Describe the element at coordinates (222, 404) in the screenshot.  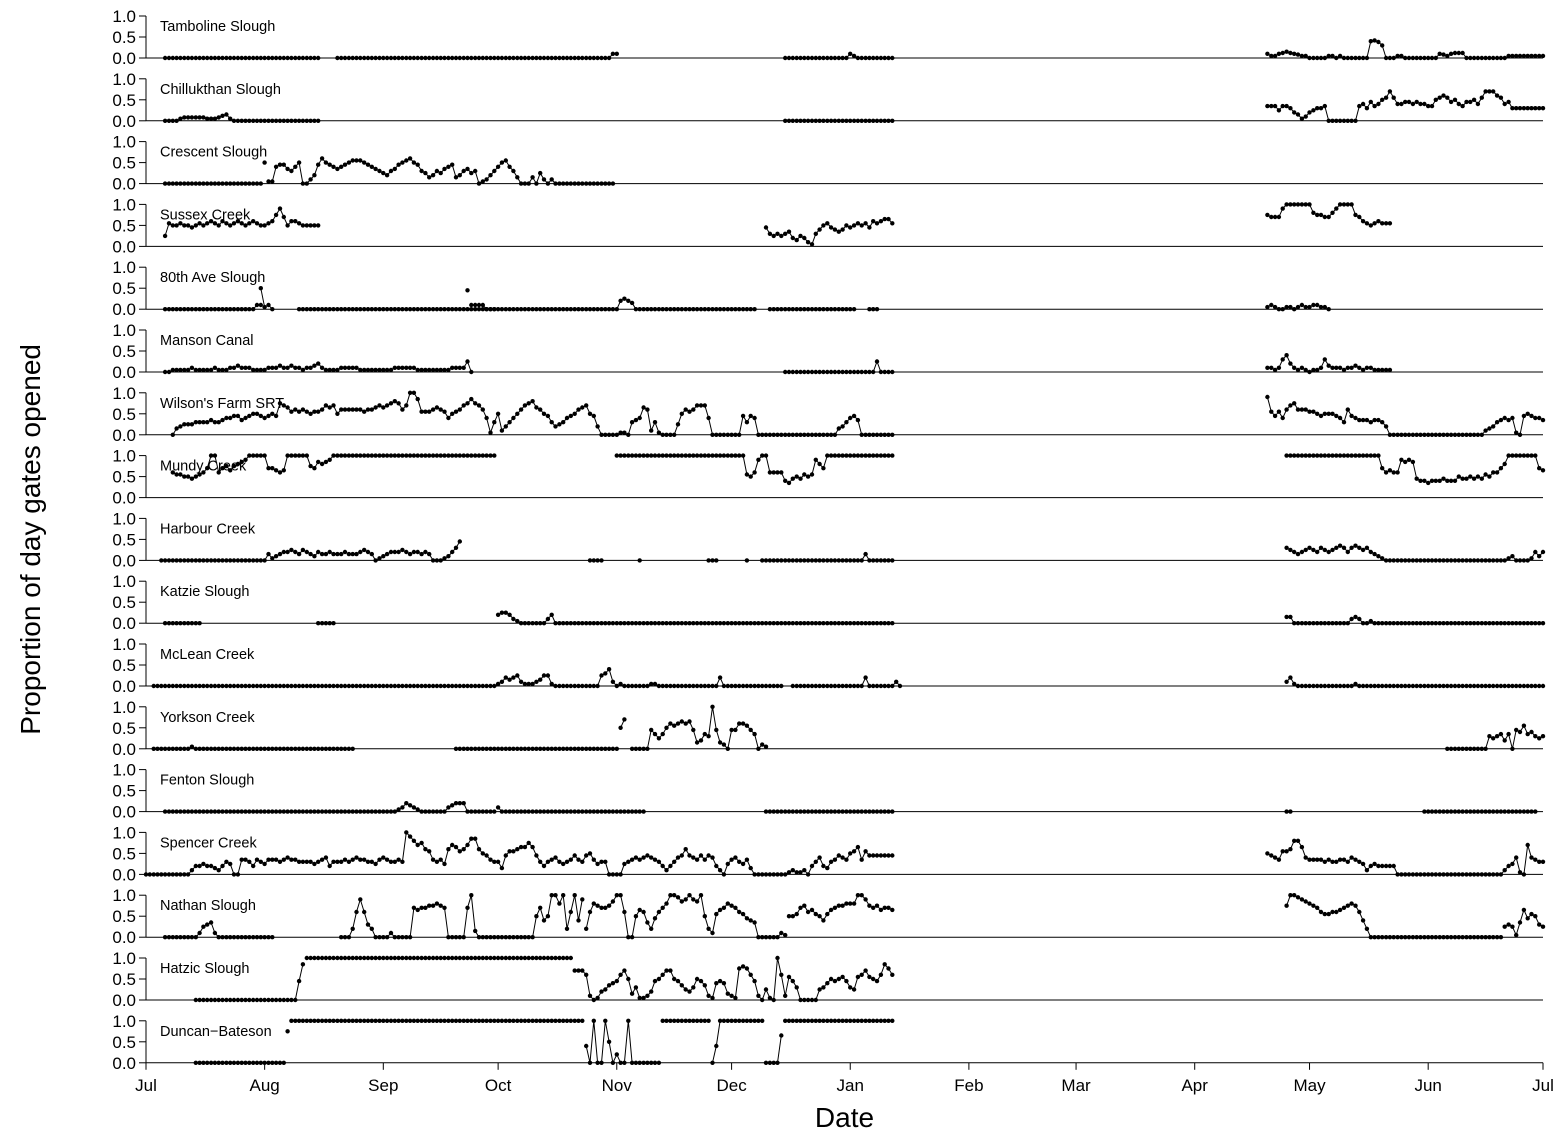
I see `panel-site-label: Wilson's Farm SRT` at that location.